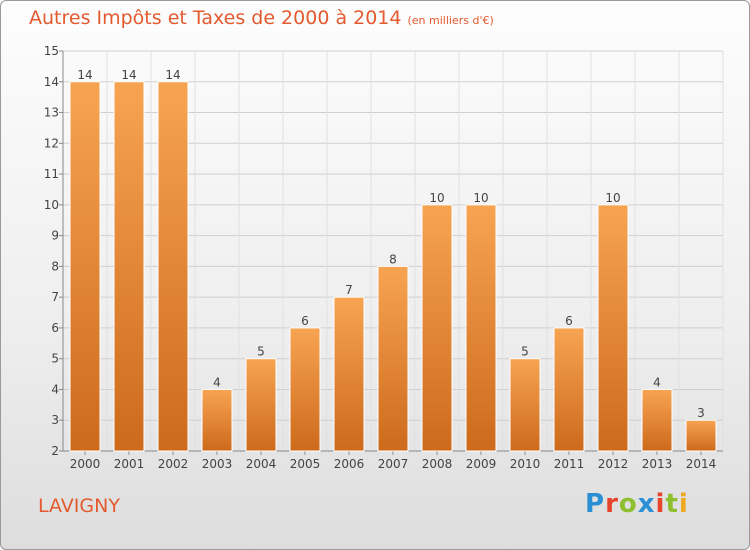 The height and width of the screenshot is (550, 750). Describe the element at coordinates (55, 389) in the screenshot. I see `y-tick-label: 4` at that location.